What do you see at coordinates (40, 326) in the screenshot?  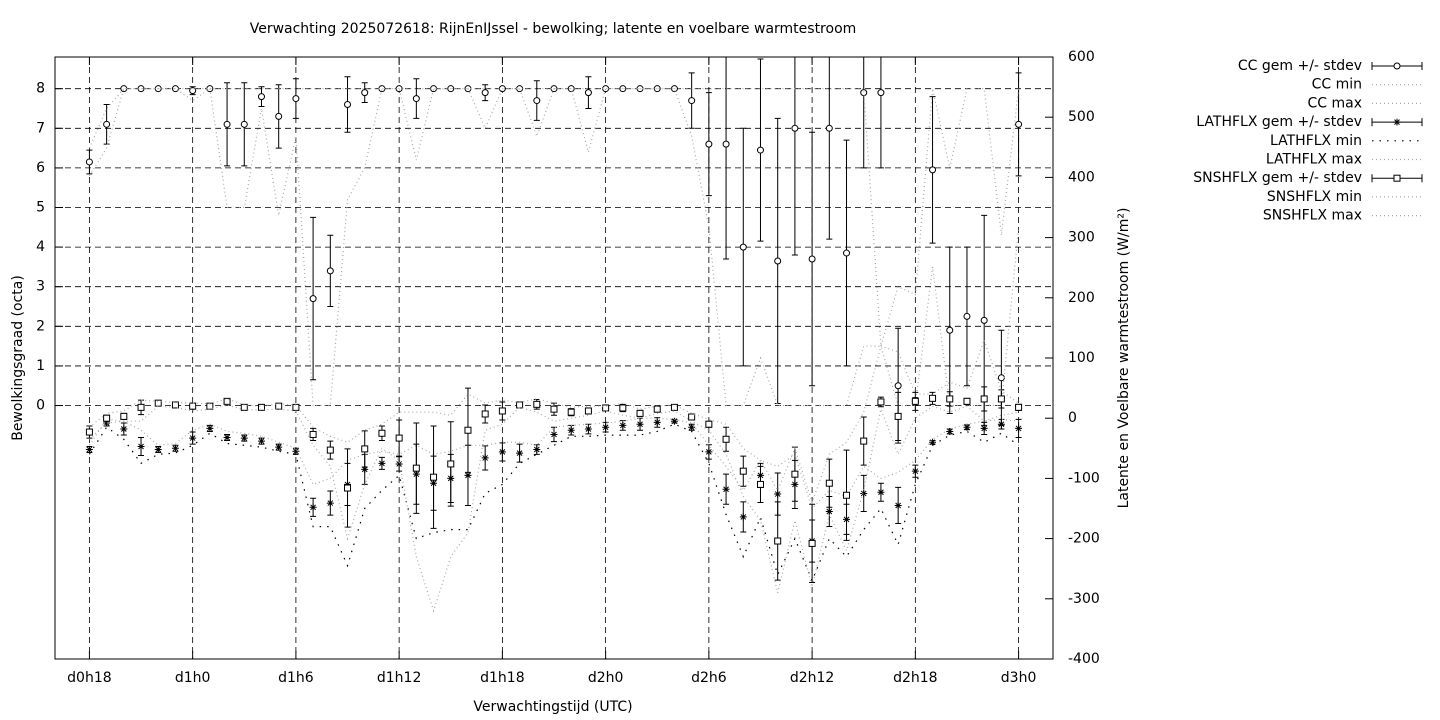 I see `y-tick-label: 2` at bounding box center [40, 326].